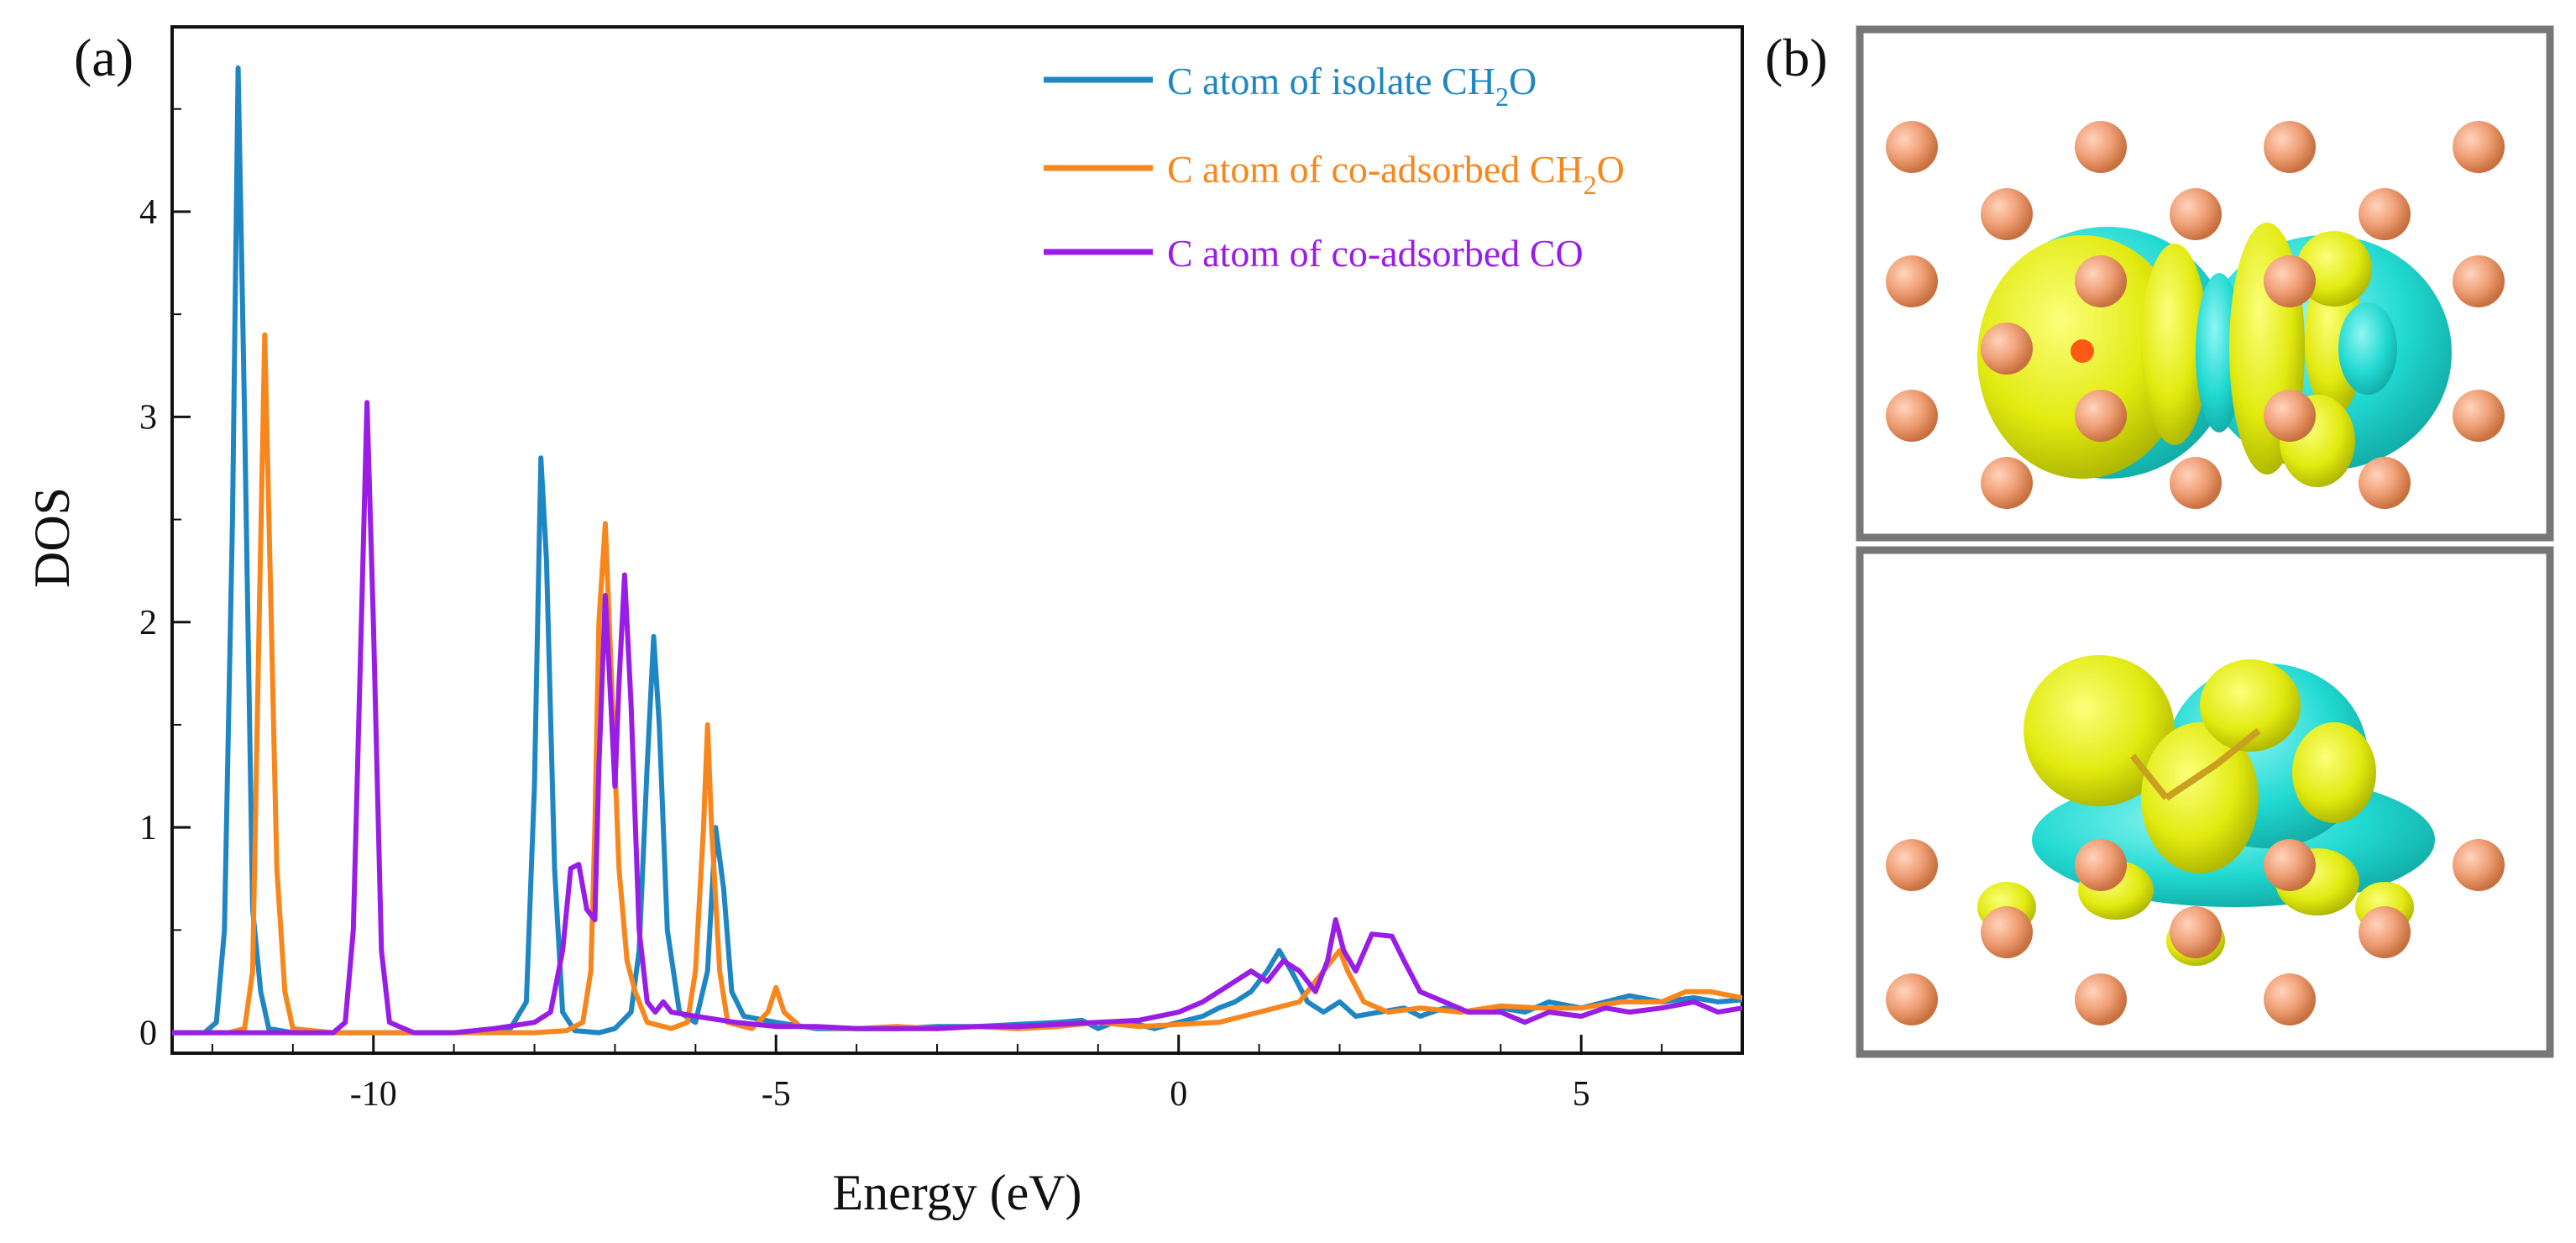 This screenshot has width=2576, height=1243. I want to click on y-tick-label: 4, so click(148, 213).